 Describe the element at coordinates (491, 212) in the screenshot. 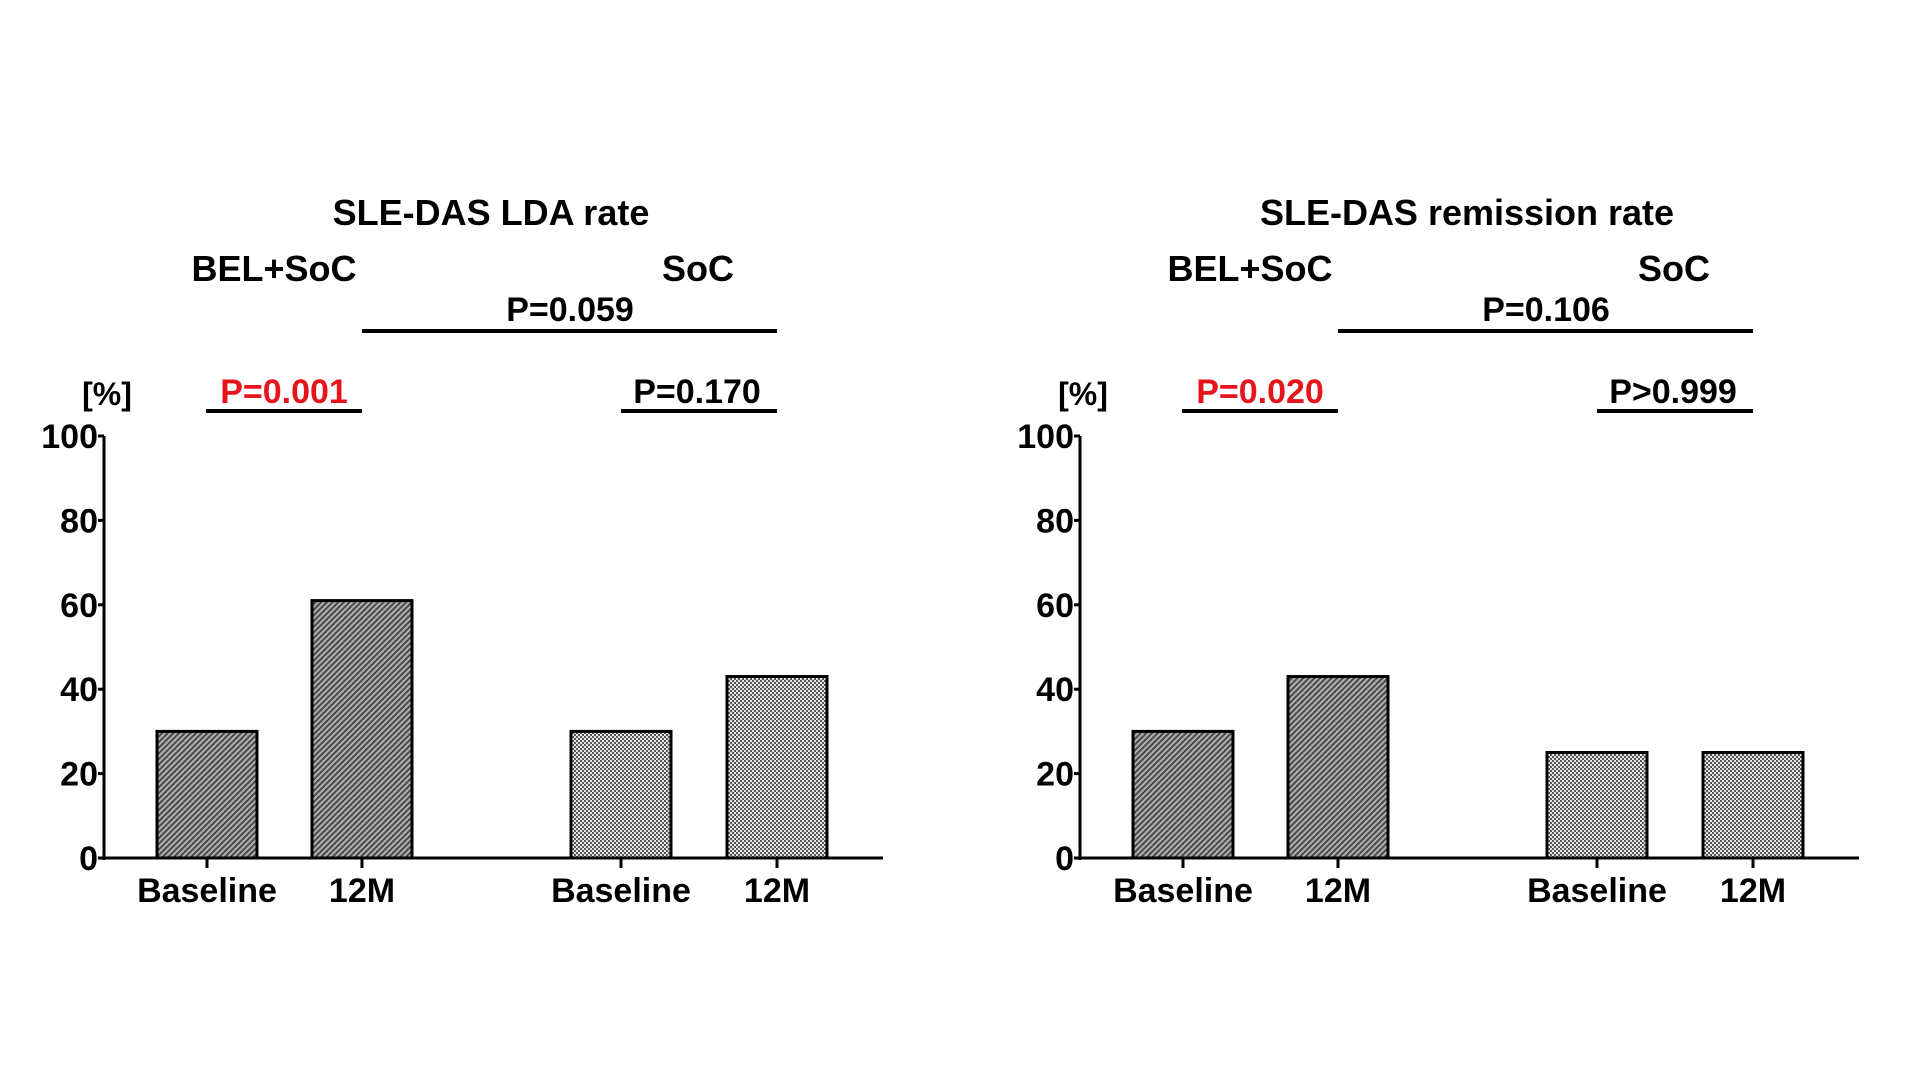

I see `chart-title: SLE-DAS LDA rate` at that location.